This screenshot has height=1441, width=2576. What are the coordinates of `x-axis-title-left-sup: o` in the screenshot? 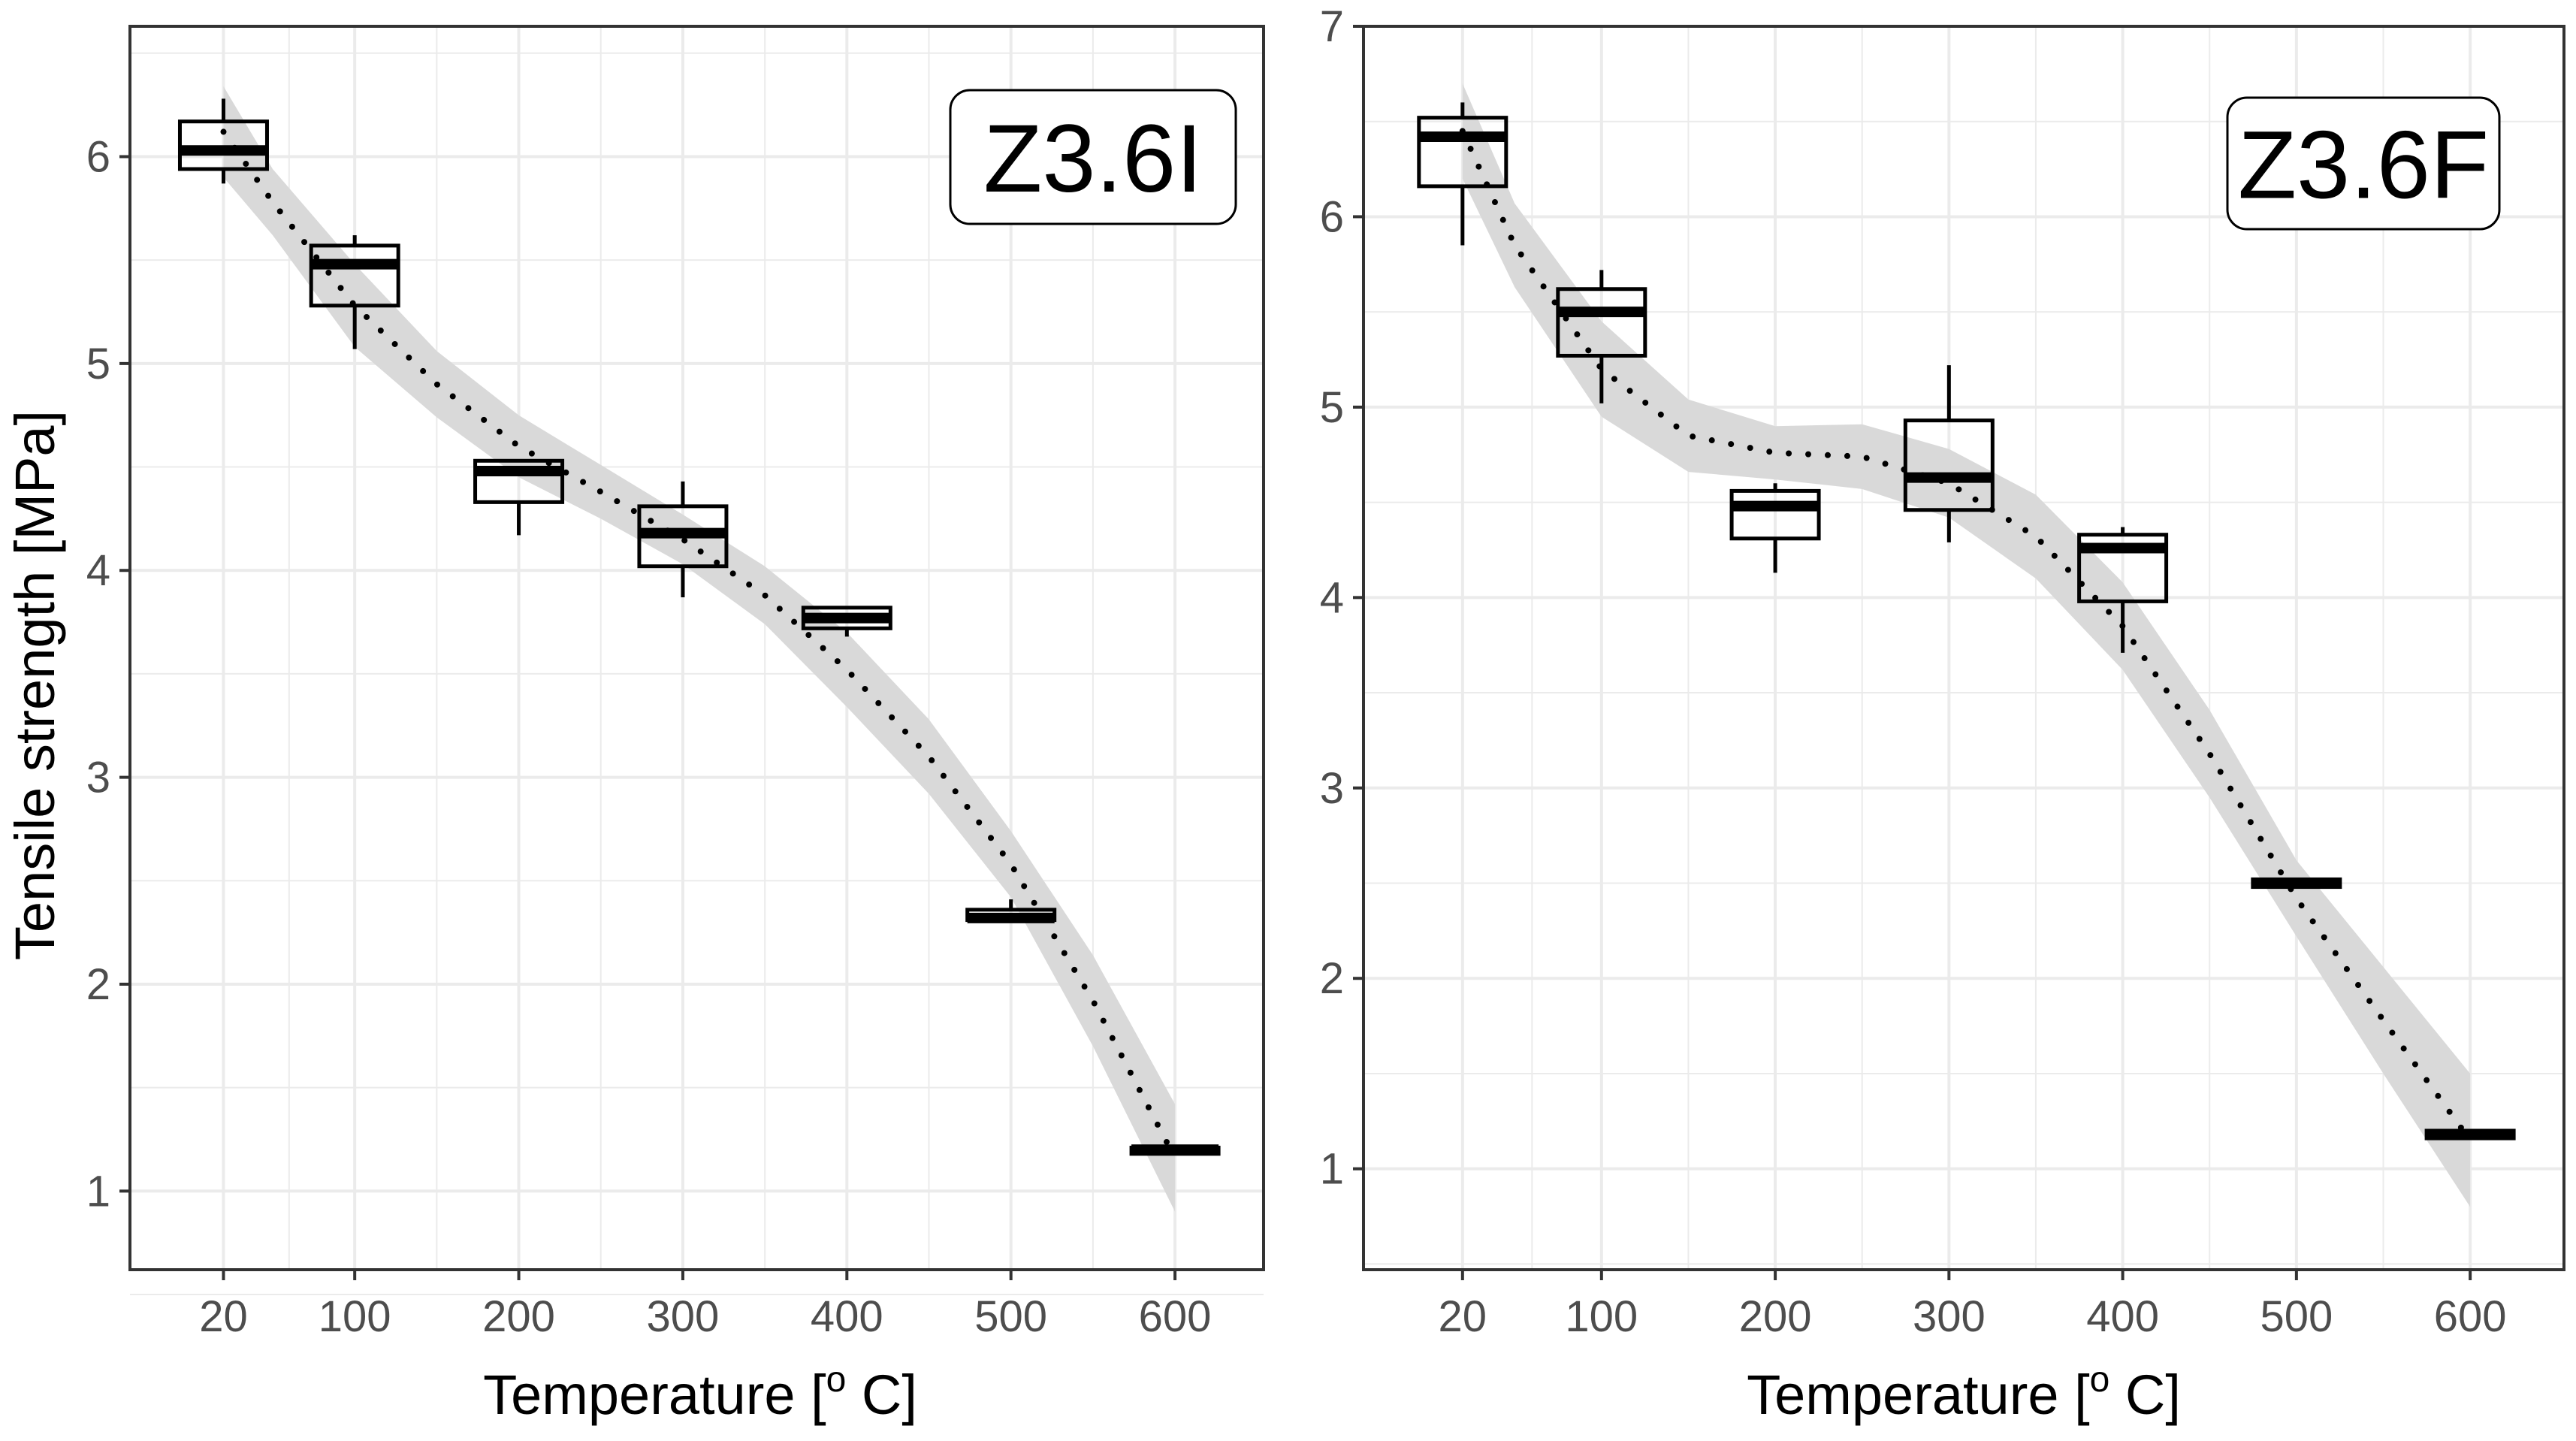 It's located at (836, 1380).